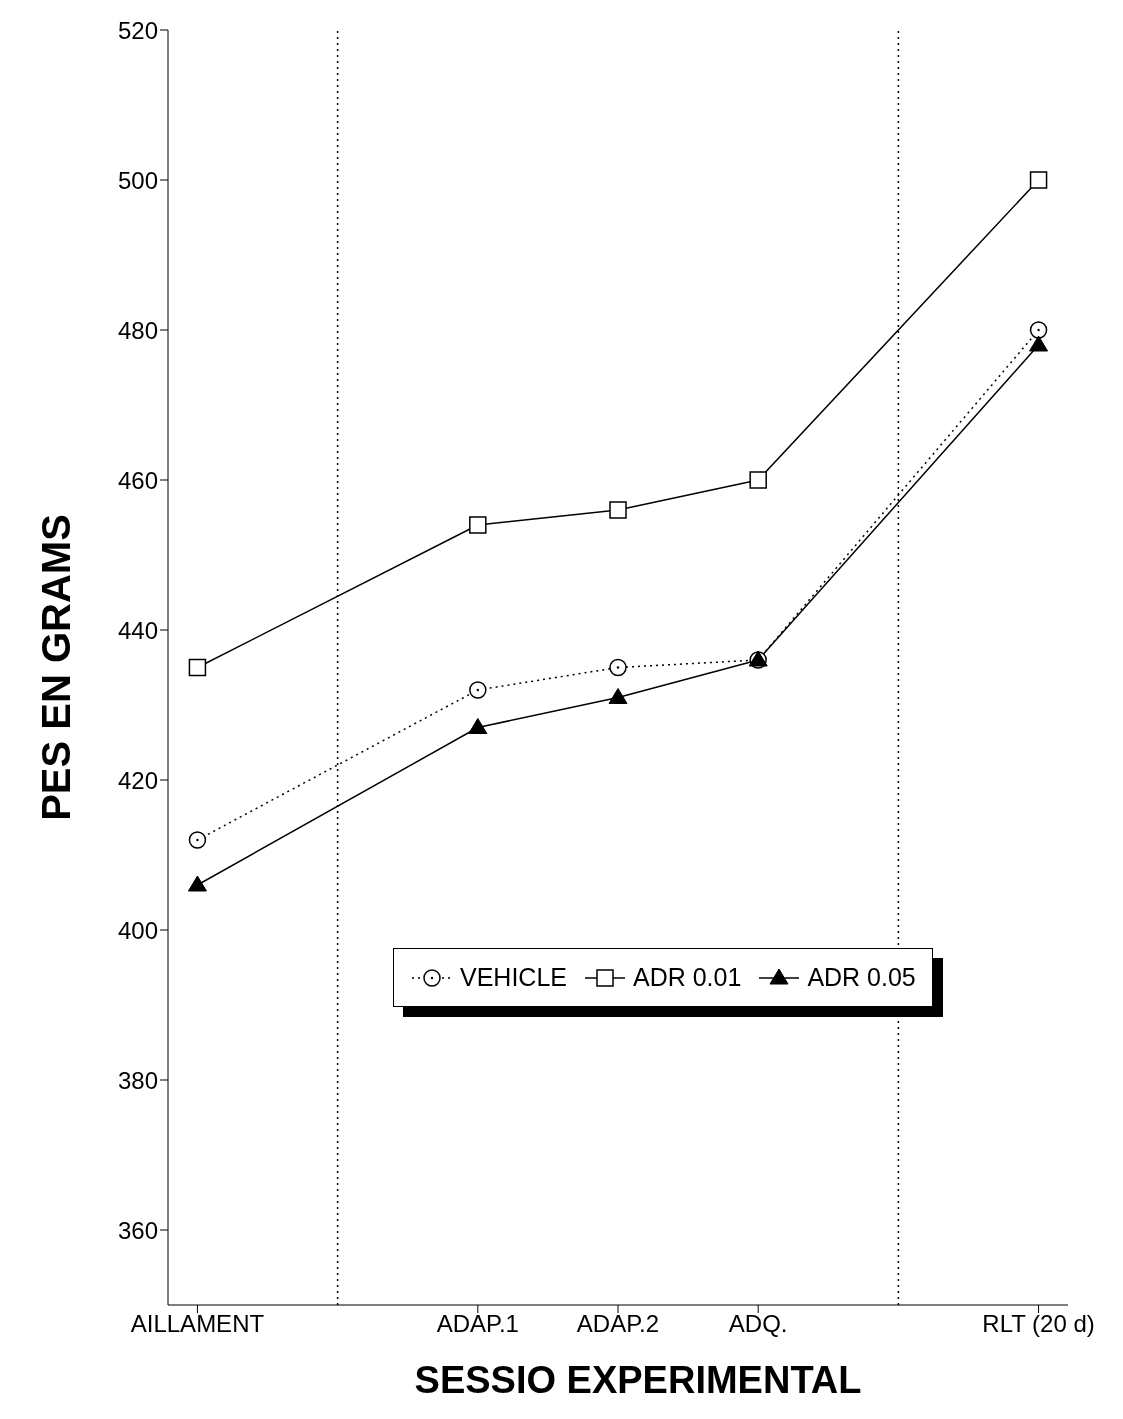 The width and height of the screenshot is (1123, 1419). Describe the element at coordinates (137, 330) in the screenshot. I see `y-tick-label: 480` at that location.